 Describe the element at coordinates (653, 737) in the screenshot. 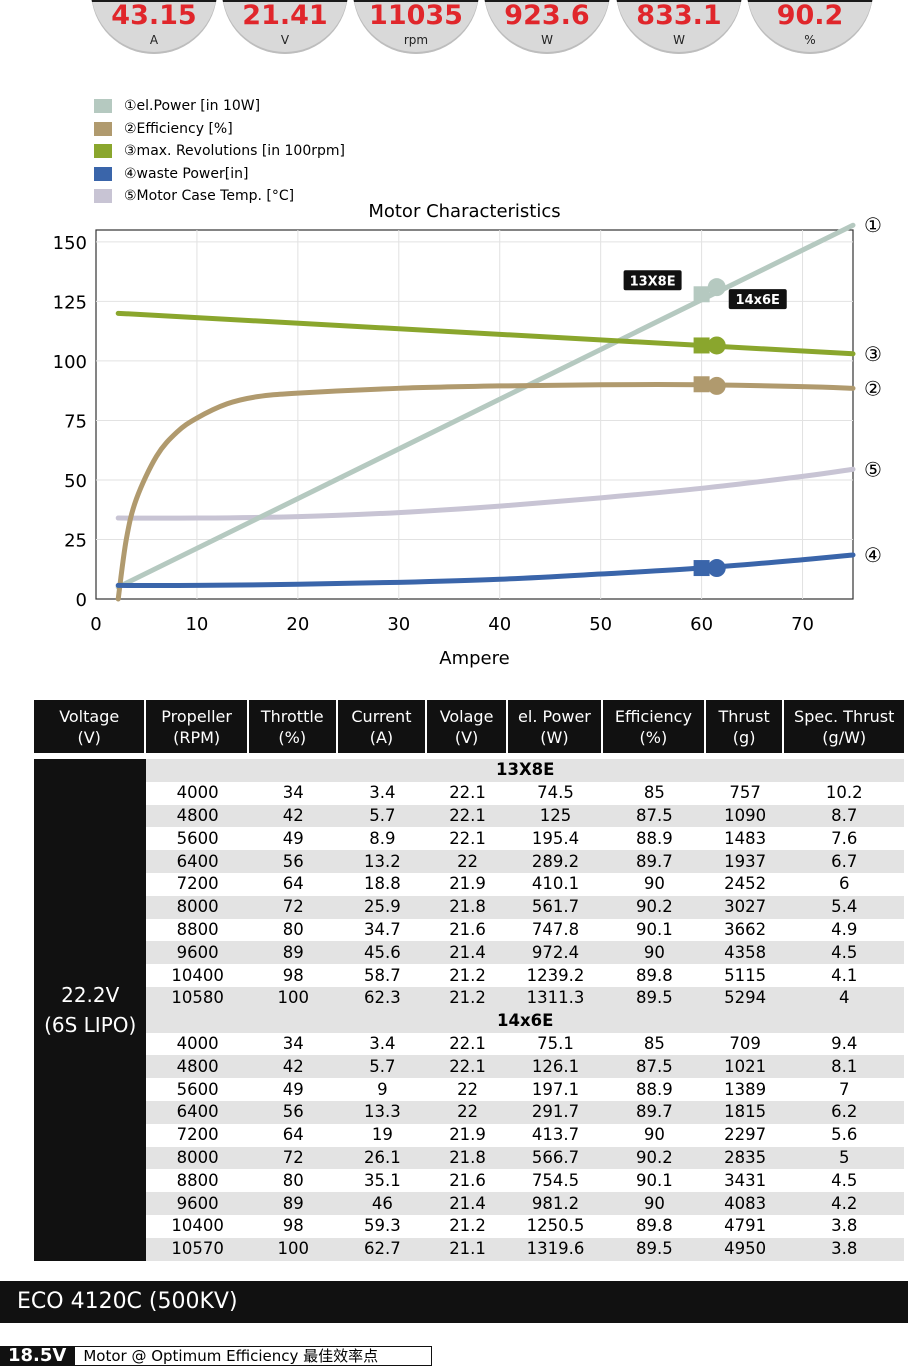

I see `column-header-unit: (%)` at that location.